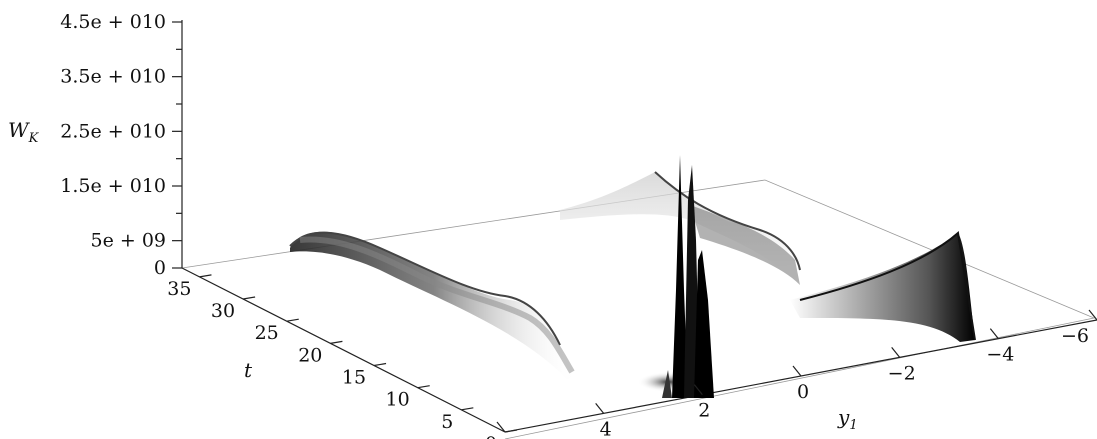 This screenshot has height=439, width=1097. What do you see at coordinates (113, 131) in the screenshot?
I see `z-tick-label: 2.5e + 010` at bounding box center [113, 131].